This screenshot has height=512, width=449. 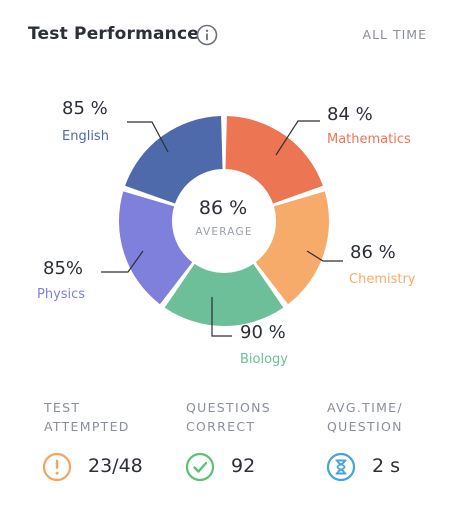 What do you see at coordinates (373, 252) in the screenshot?
I see `slice-value-chemistry: 86 %` at bounding box center [373, 252].